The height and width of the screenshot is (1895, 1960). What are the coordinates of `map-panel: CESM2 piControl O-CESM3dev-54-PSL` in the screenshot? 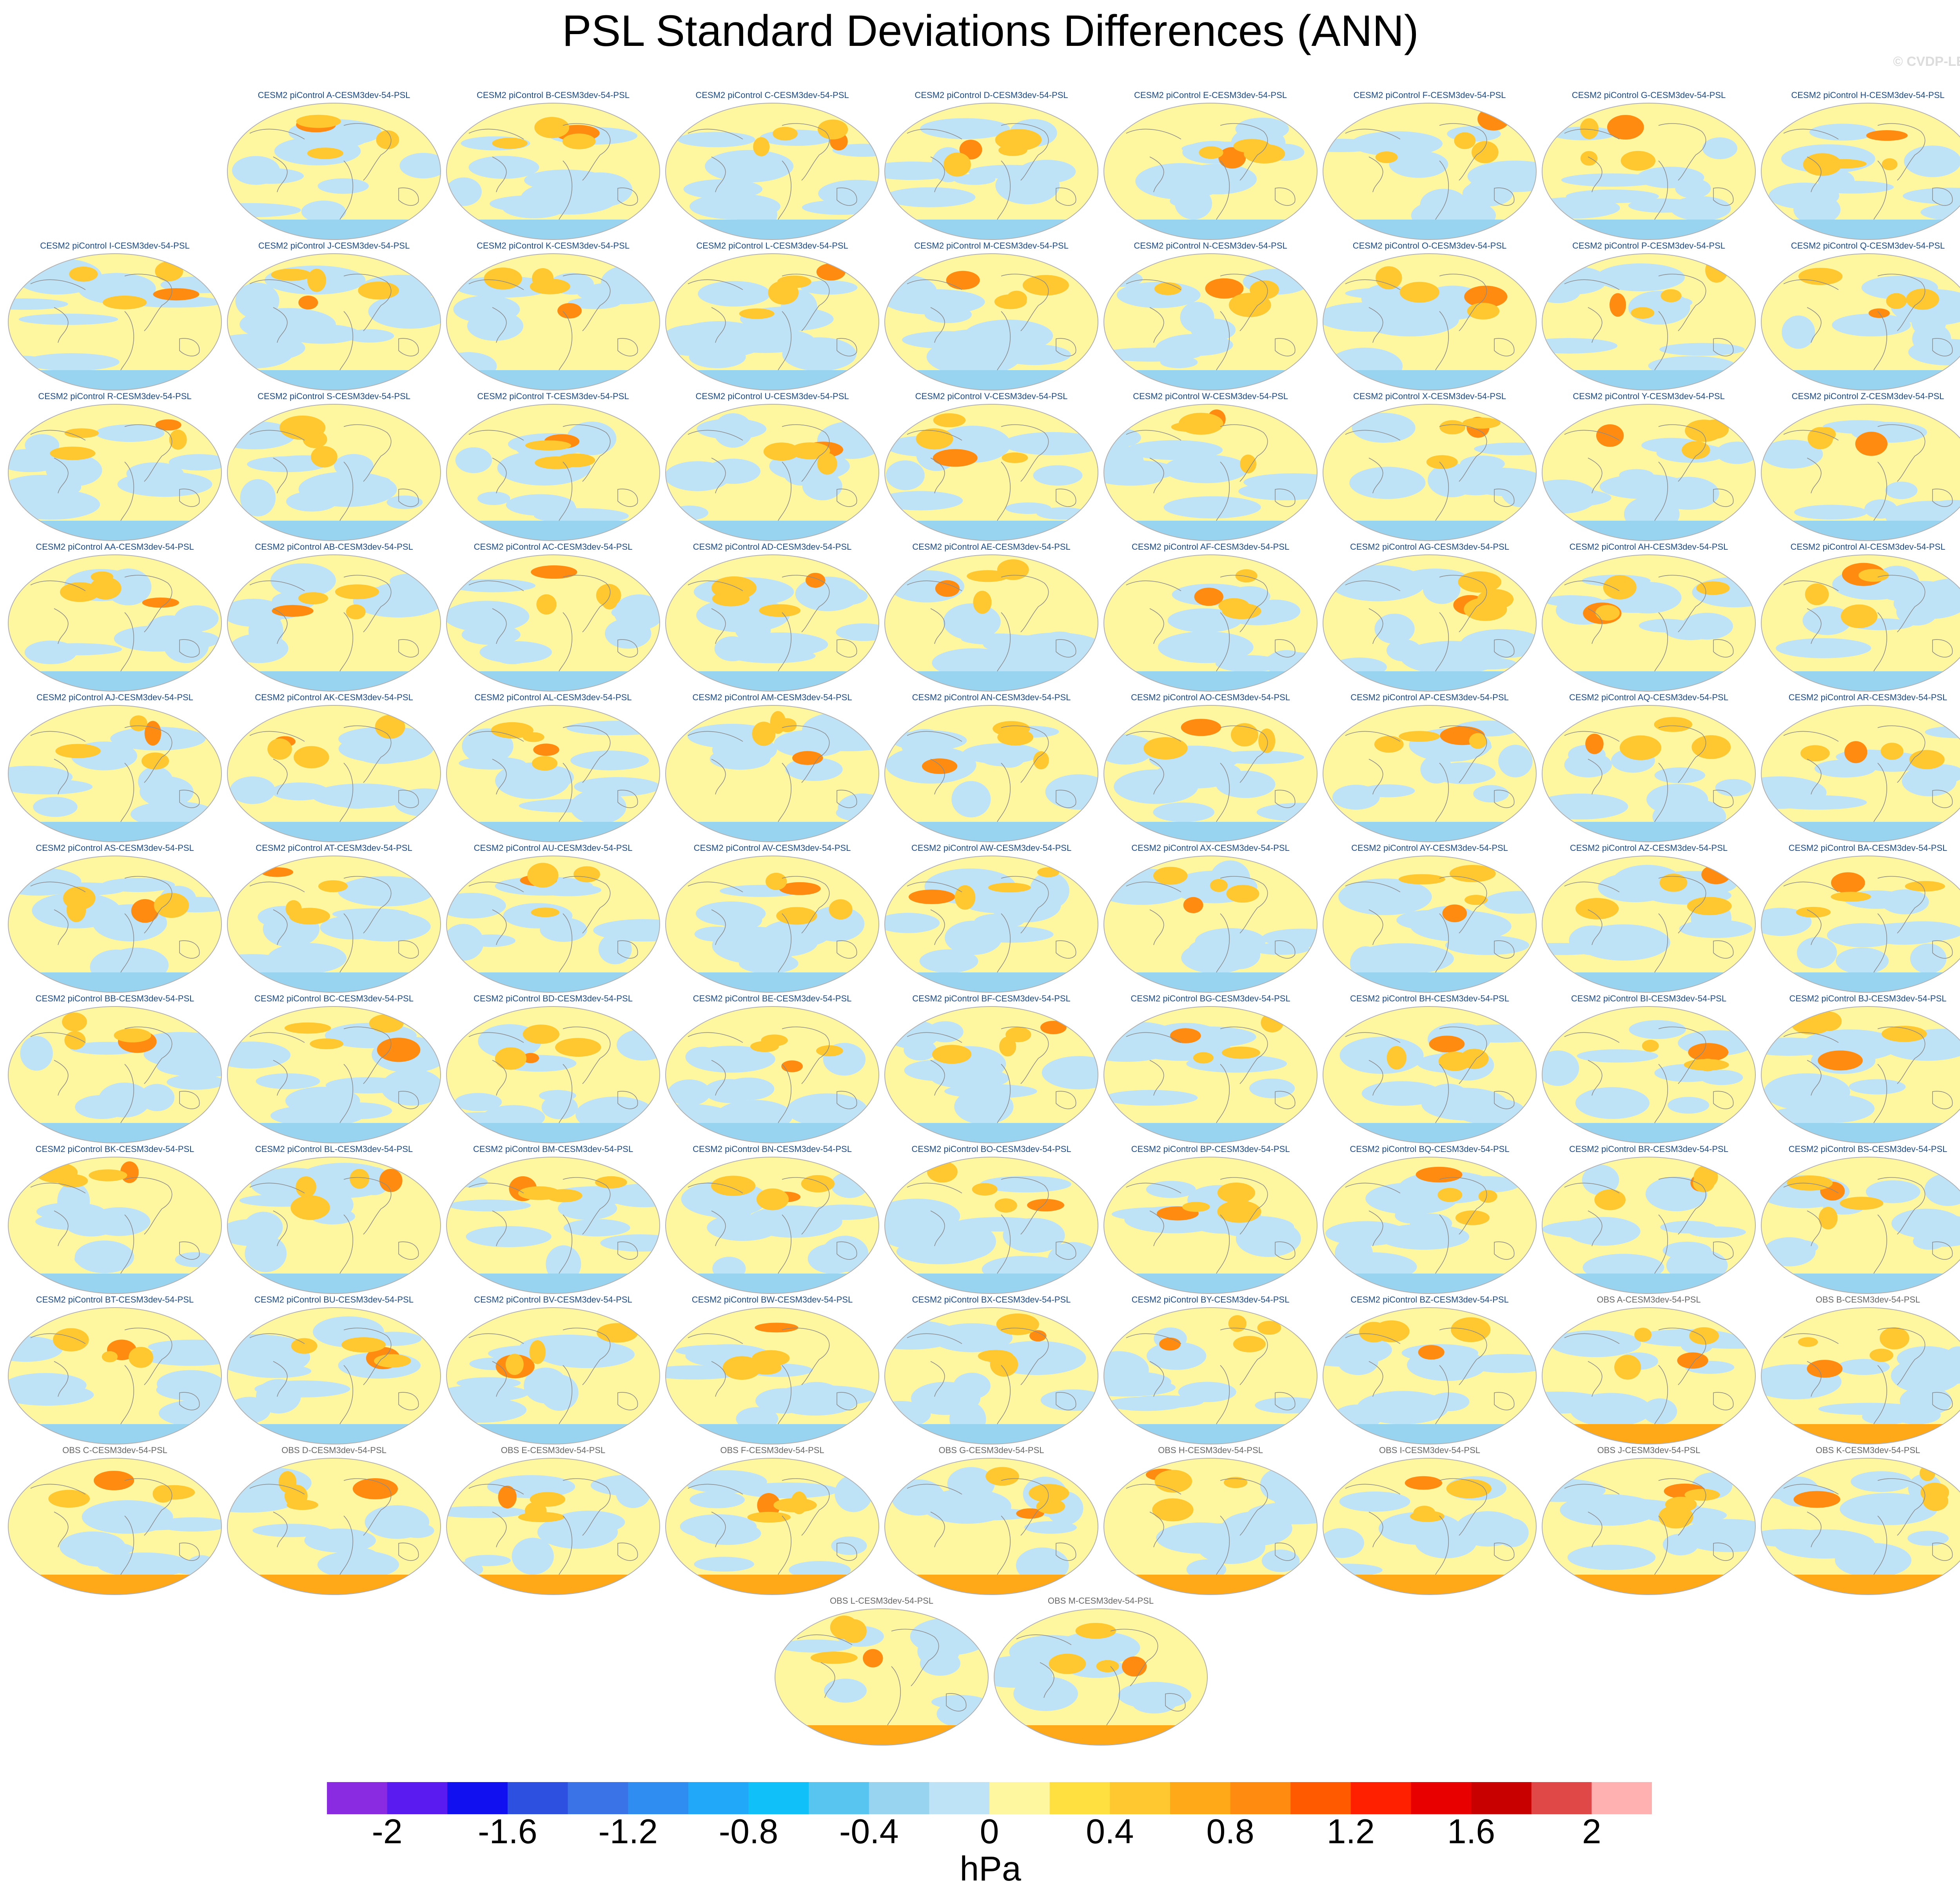 It's located at (1429, 316).